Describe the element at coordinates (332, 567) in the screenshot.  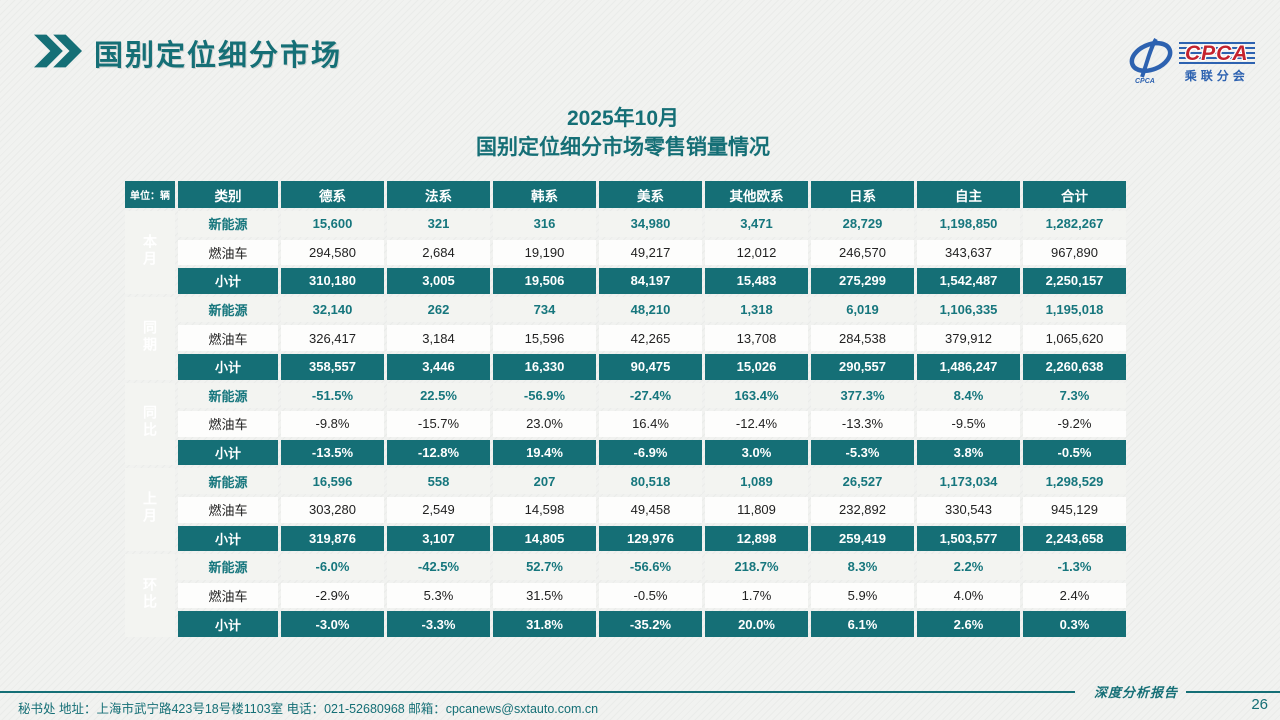
I see `table-cell: -6.0%` at that location.